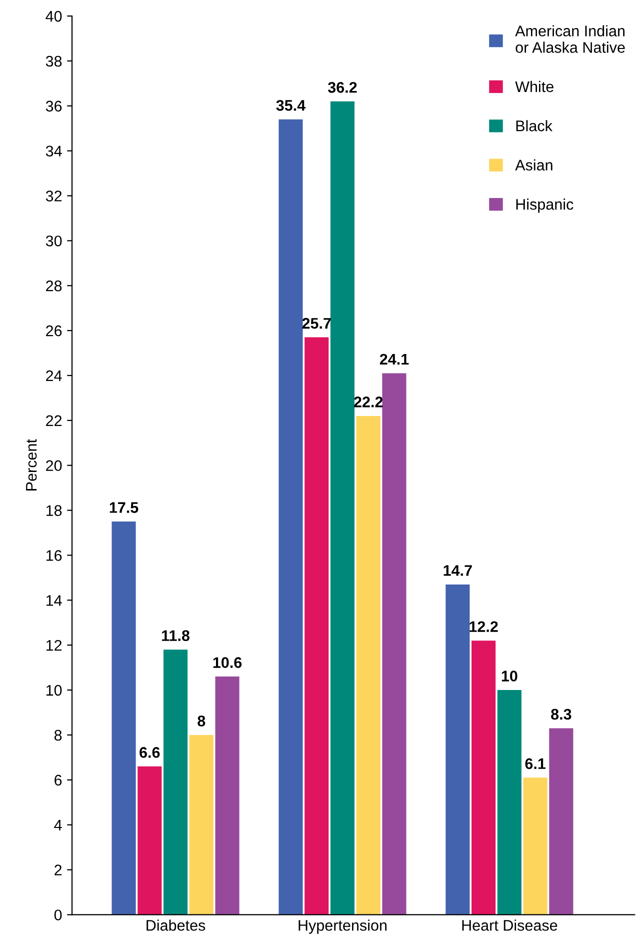 The image size is (643, 943). What do you see at coordinates (58, 870) in the screenshot?
I see `y-tick-label: 2` at bounding box center [58, 870].